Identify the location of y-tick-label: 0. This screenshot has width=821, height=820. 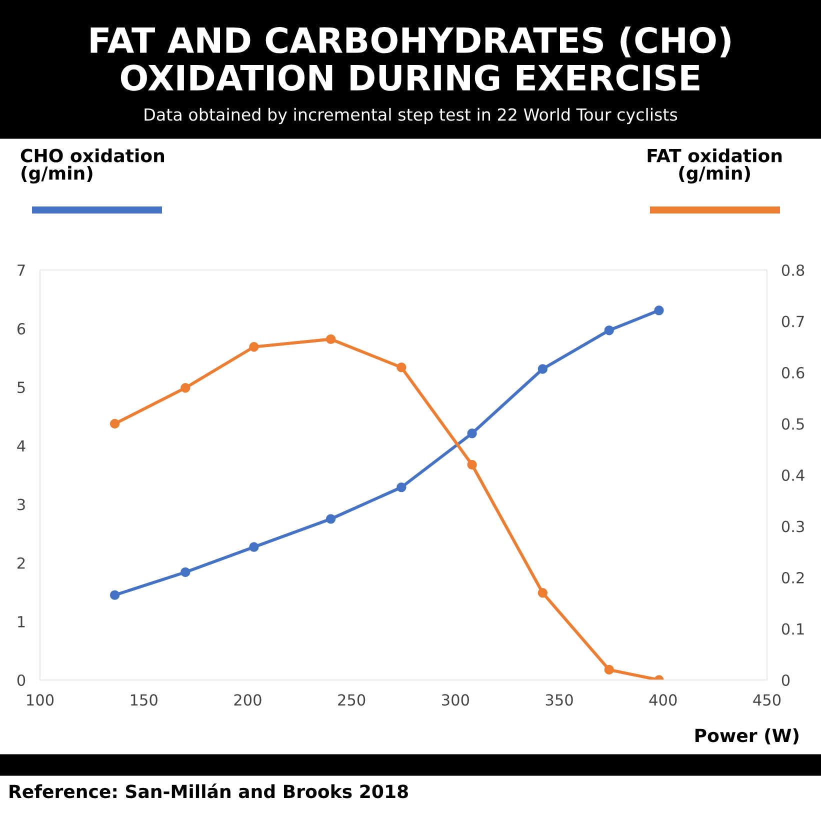
(21, 680).